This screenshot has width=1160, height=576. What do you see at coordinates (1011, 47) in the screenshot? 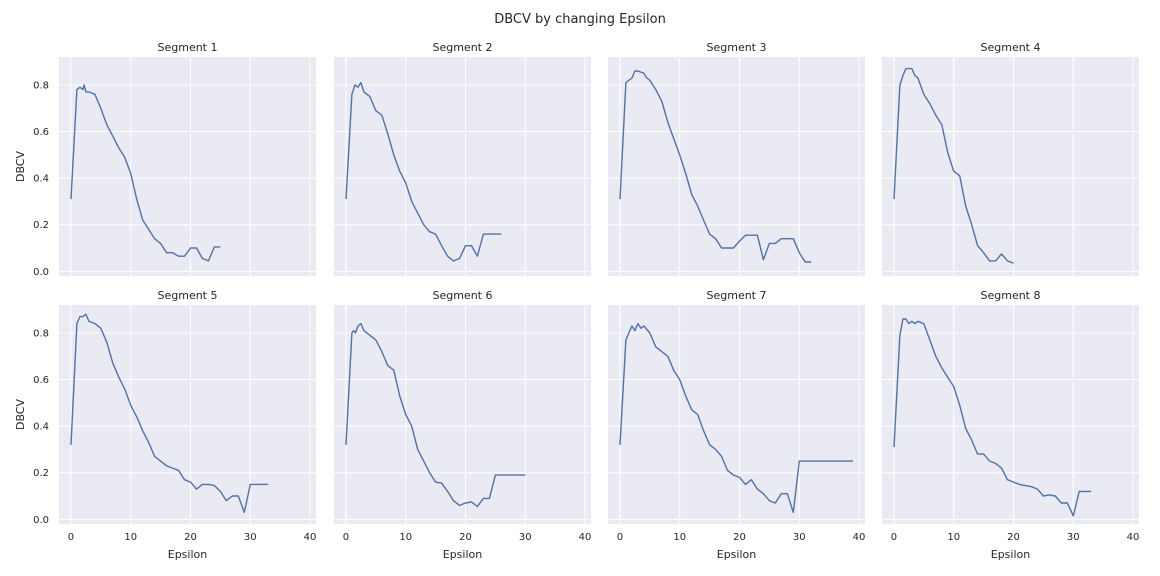
I see `subplot-title: Segment 4` at bounding box center [1011, 47].